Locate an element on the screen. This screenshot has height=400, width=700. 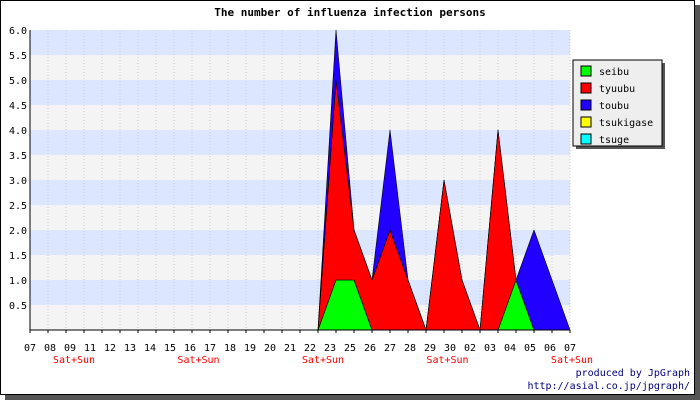
y-tick-label: 5.0 is located at coordinates (18, 81).